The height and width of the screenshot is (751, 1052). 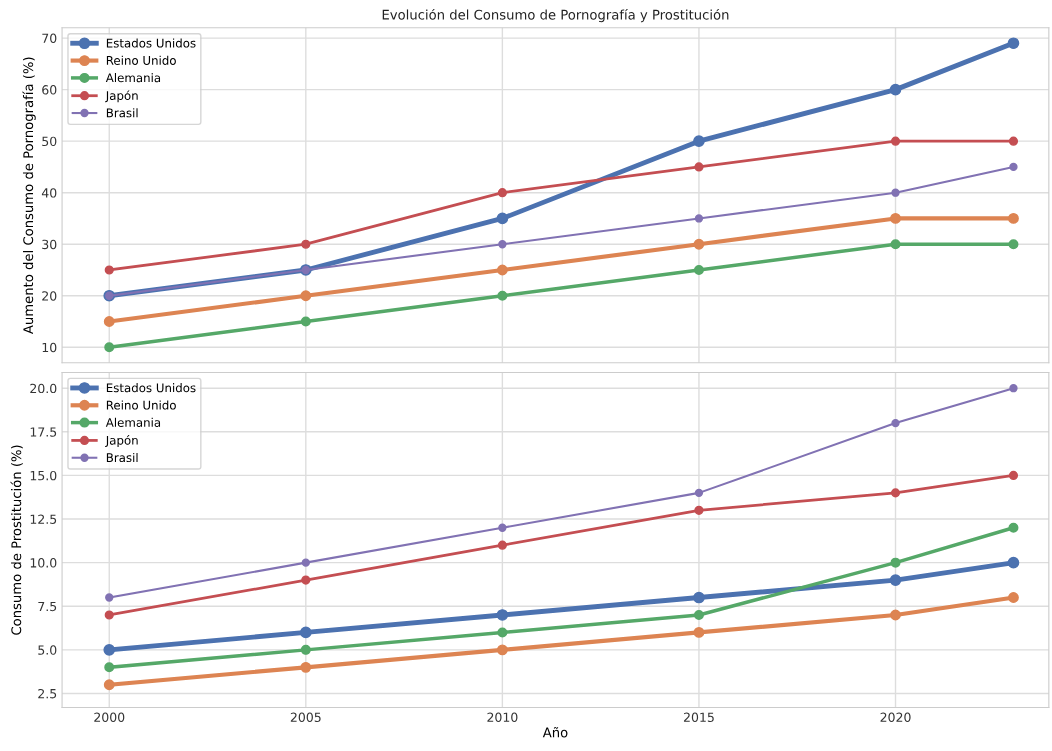 What do you see at coordinates (555, 732) in the screenshot?
I see `x-axis-title: Año` at bounding box center [555, 732].